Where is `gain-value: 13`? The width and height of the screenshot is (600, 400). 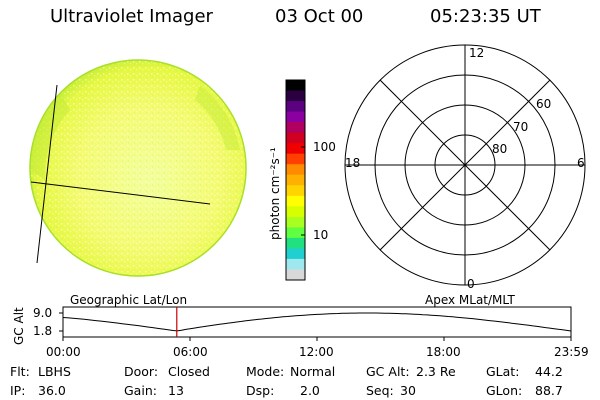 gain-value: 13 is located at coordinates (176, 390).